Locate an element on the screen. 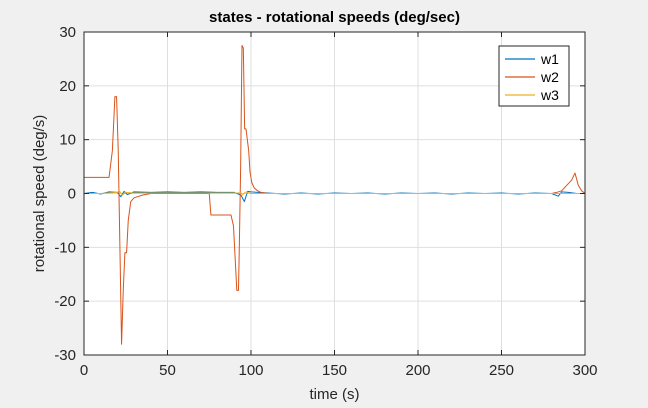  y-tick-label: 0 is located at coordinates (72, 194).